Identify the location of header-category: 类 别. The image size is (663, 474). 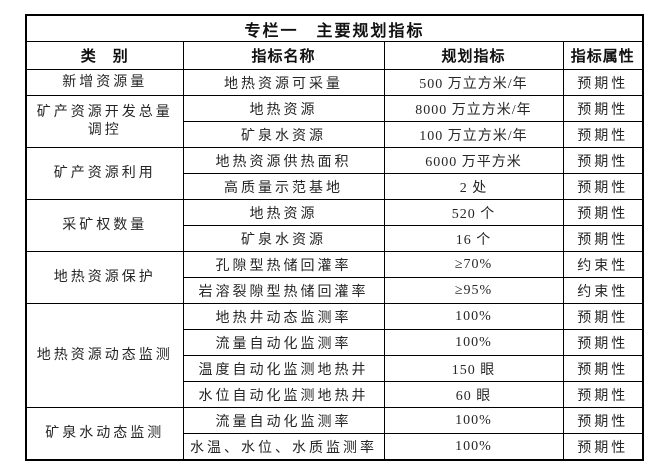
(104, 55).